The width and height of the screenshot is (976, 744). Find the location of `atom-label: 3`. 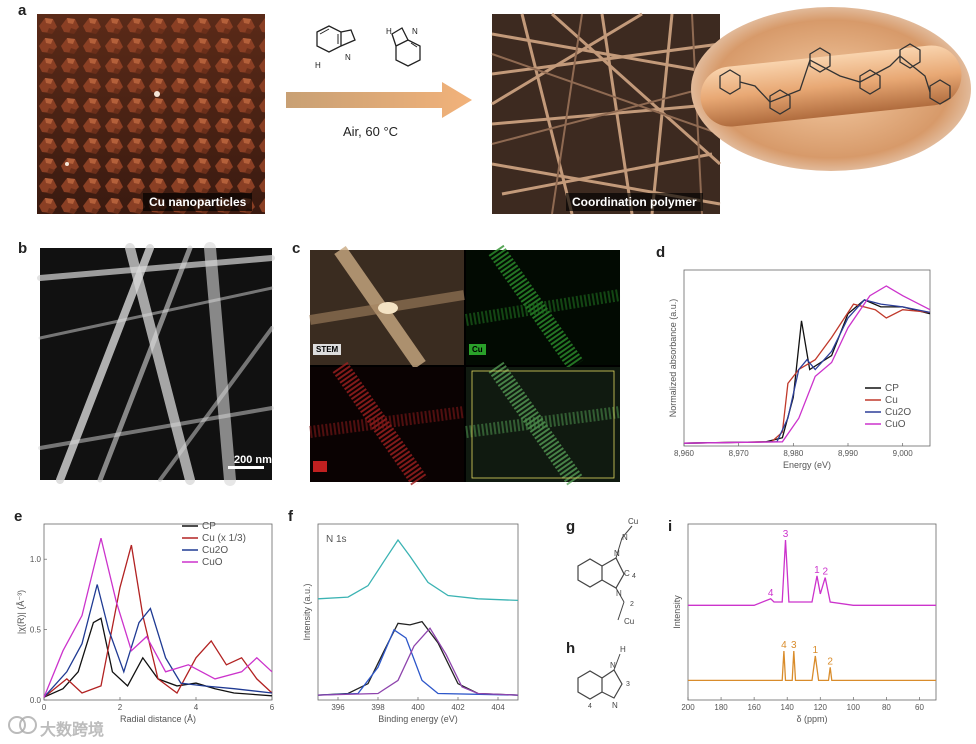

atom-label: 3 is located at coordinates (628, 684).